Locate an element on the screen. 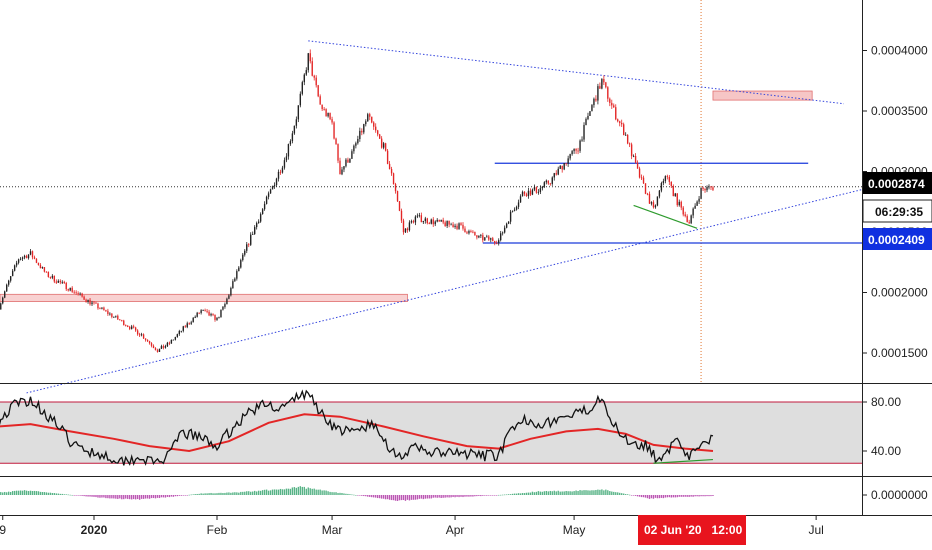 This screenshot has width=932, height=550. countdown-badge-box is located at coordinates (897, 211).